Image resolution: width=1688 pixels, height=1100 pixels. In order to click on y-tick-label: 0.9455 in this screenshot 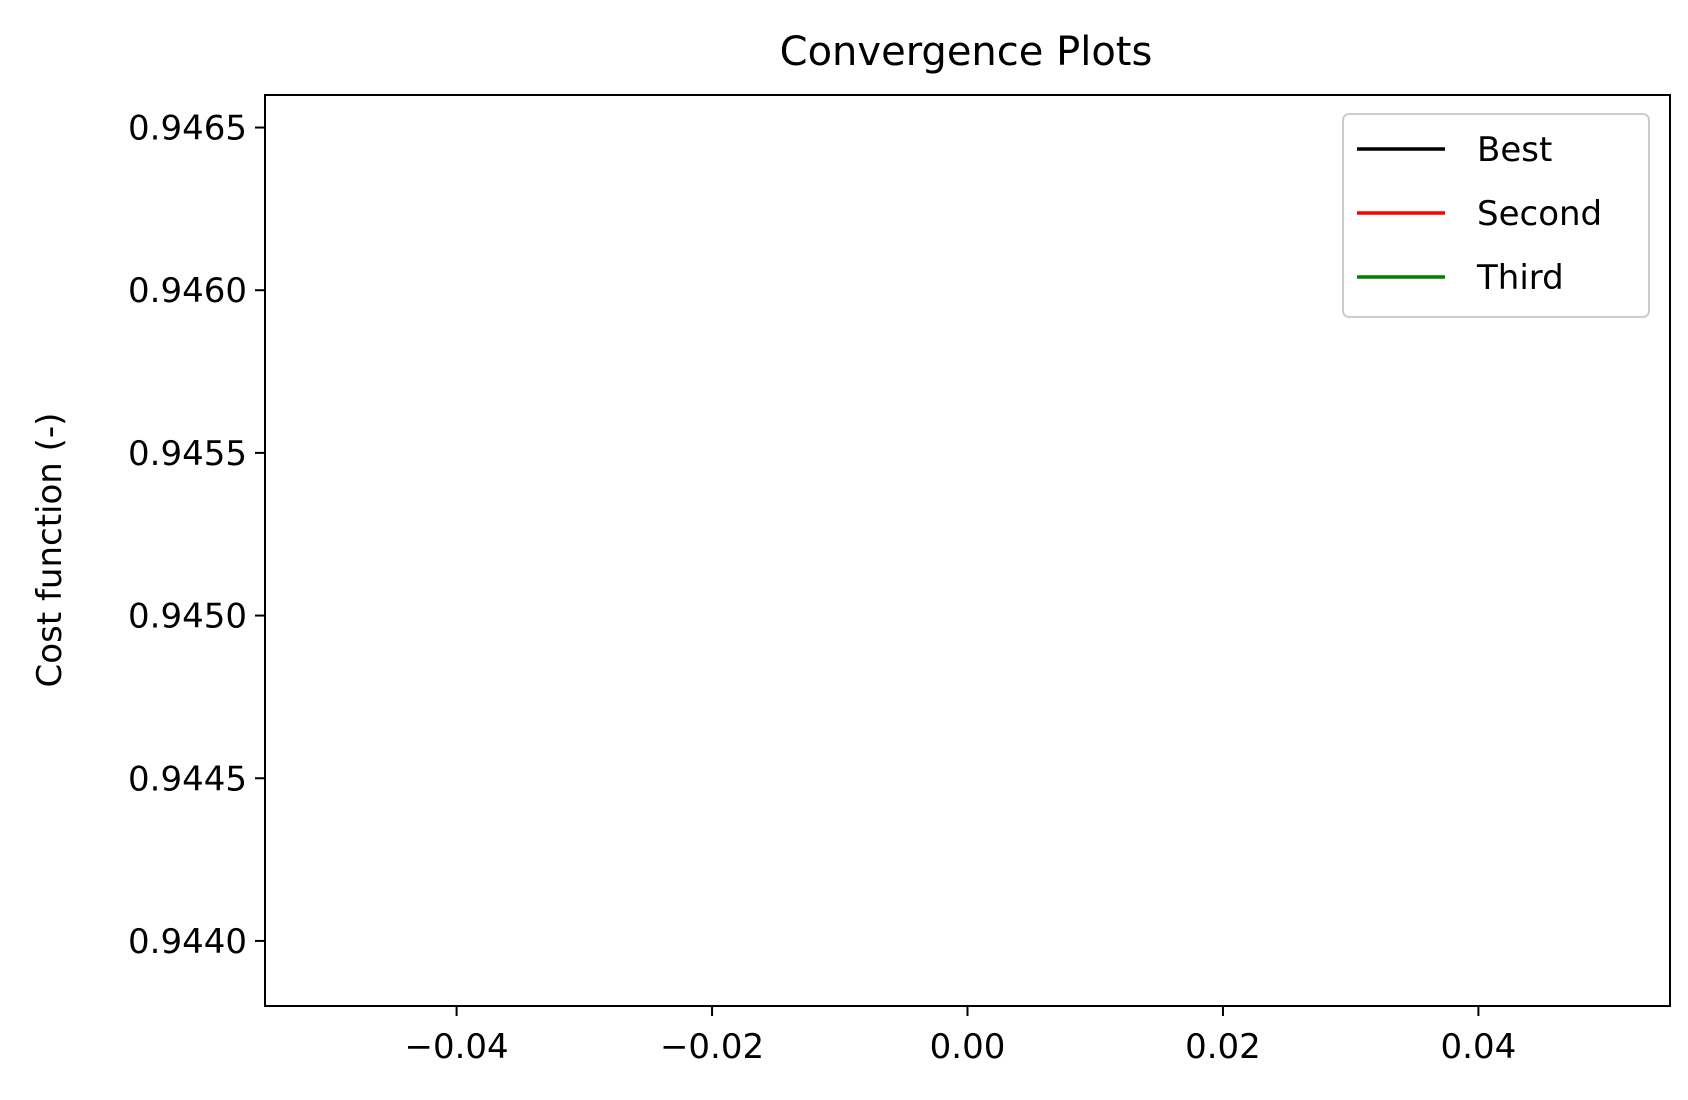, I will do `click(187, 454)`.